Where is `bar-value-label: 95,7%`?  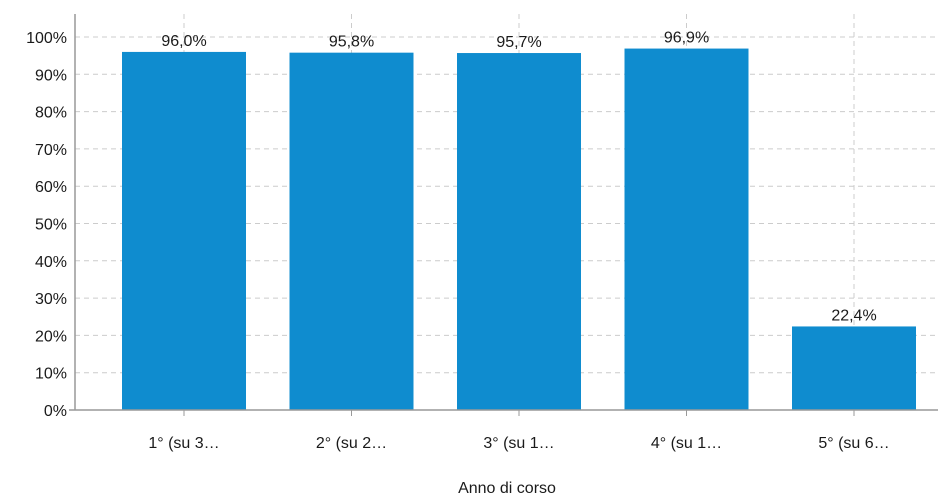
bar-value-label: 95,7% is located at coordinates (518, 42).